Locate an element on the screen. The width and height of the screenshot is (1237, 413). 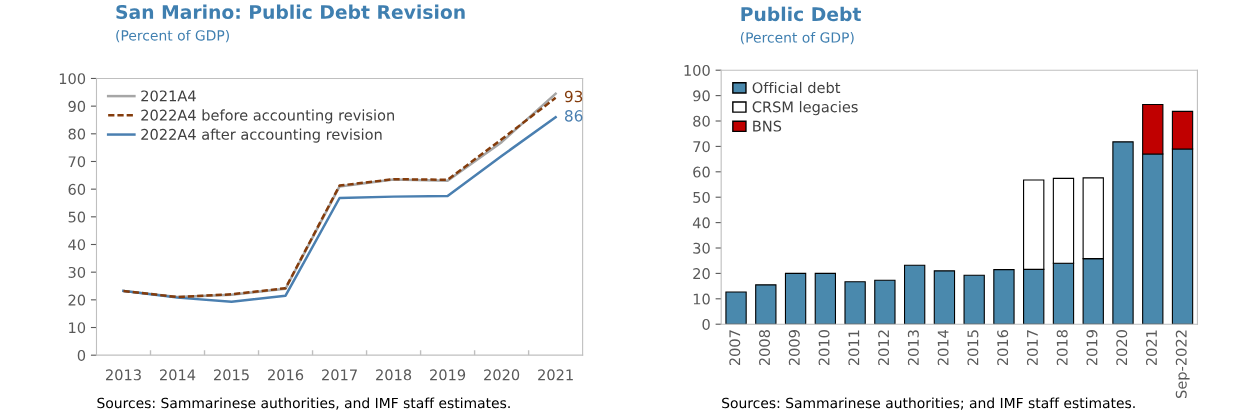
chart-title: Public Debt is located at coordinates (801, 14).